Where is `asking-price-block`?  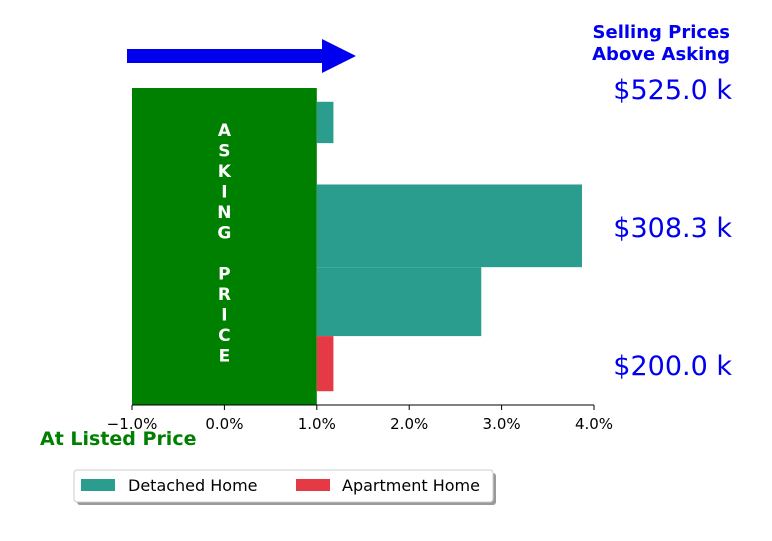
asking-price-block is located at coordinates (224, 246).